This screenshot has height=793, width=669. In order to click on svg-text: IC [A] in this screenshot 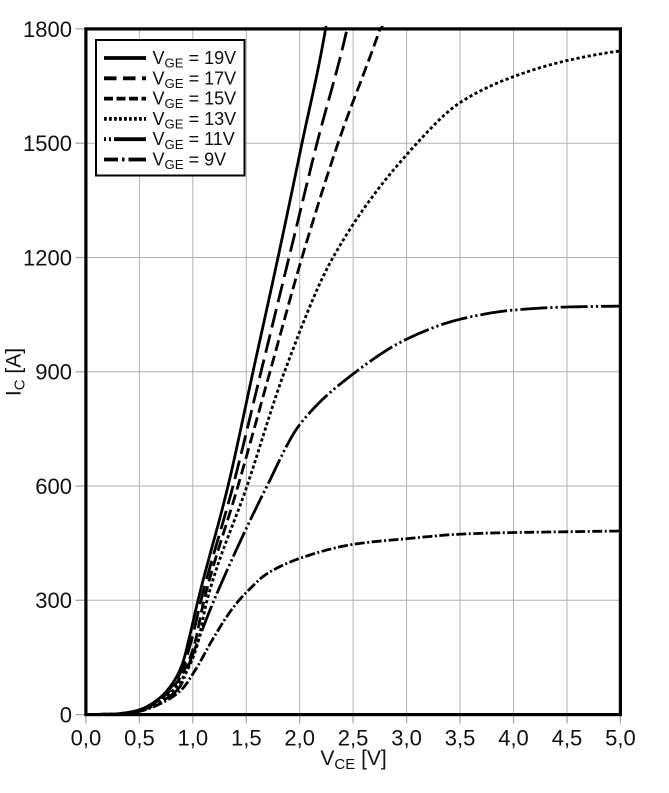, I will do `click(16, 372)`.